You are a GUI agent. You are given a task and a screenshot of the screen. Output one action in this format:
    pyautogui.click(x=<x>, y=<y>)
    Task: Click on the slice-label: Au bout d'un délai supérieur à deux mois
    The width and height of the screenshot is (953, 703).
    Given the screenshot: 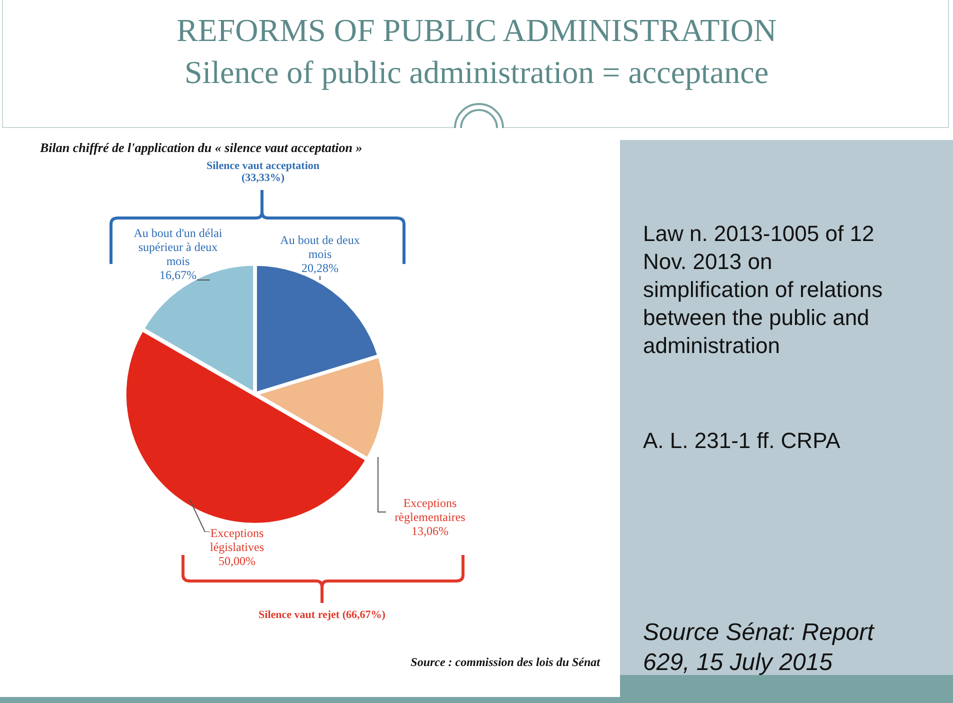 What is the action you would take?
    pyautogui.click(x=178, y=247)
    